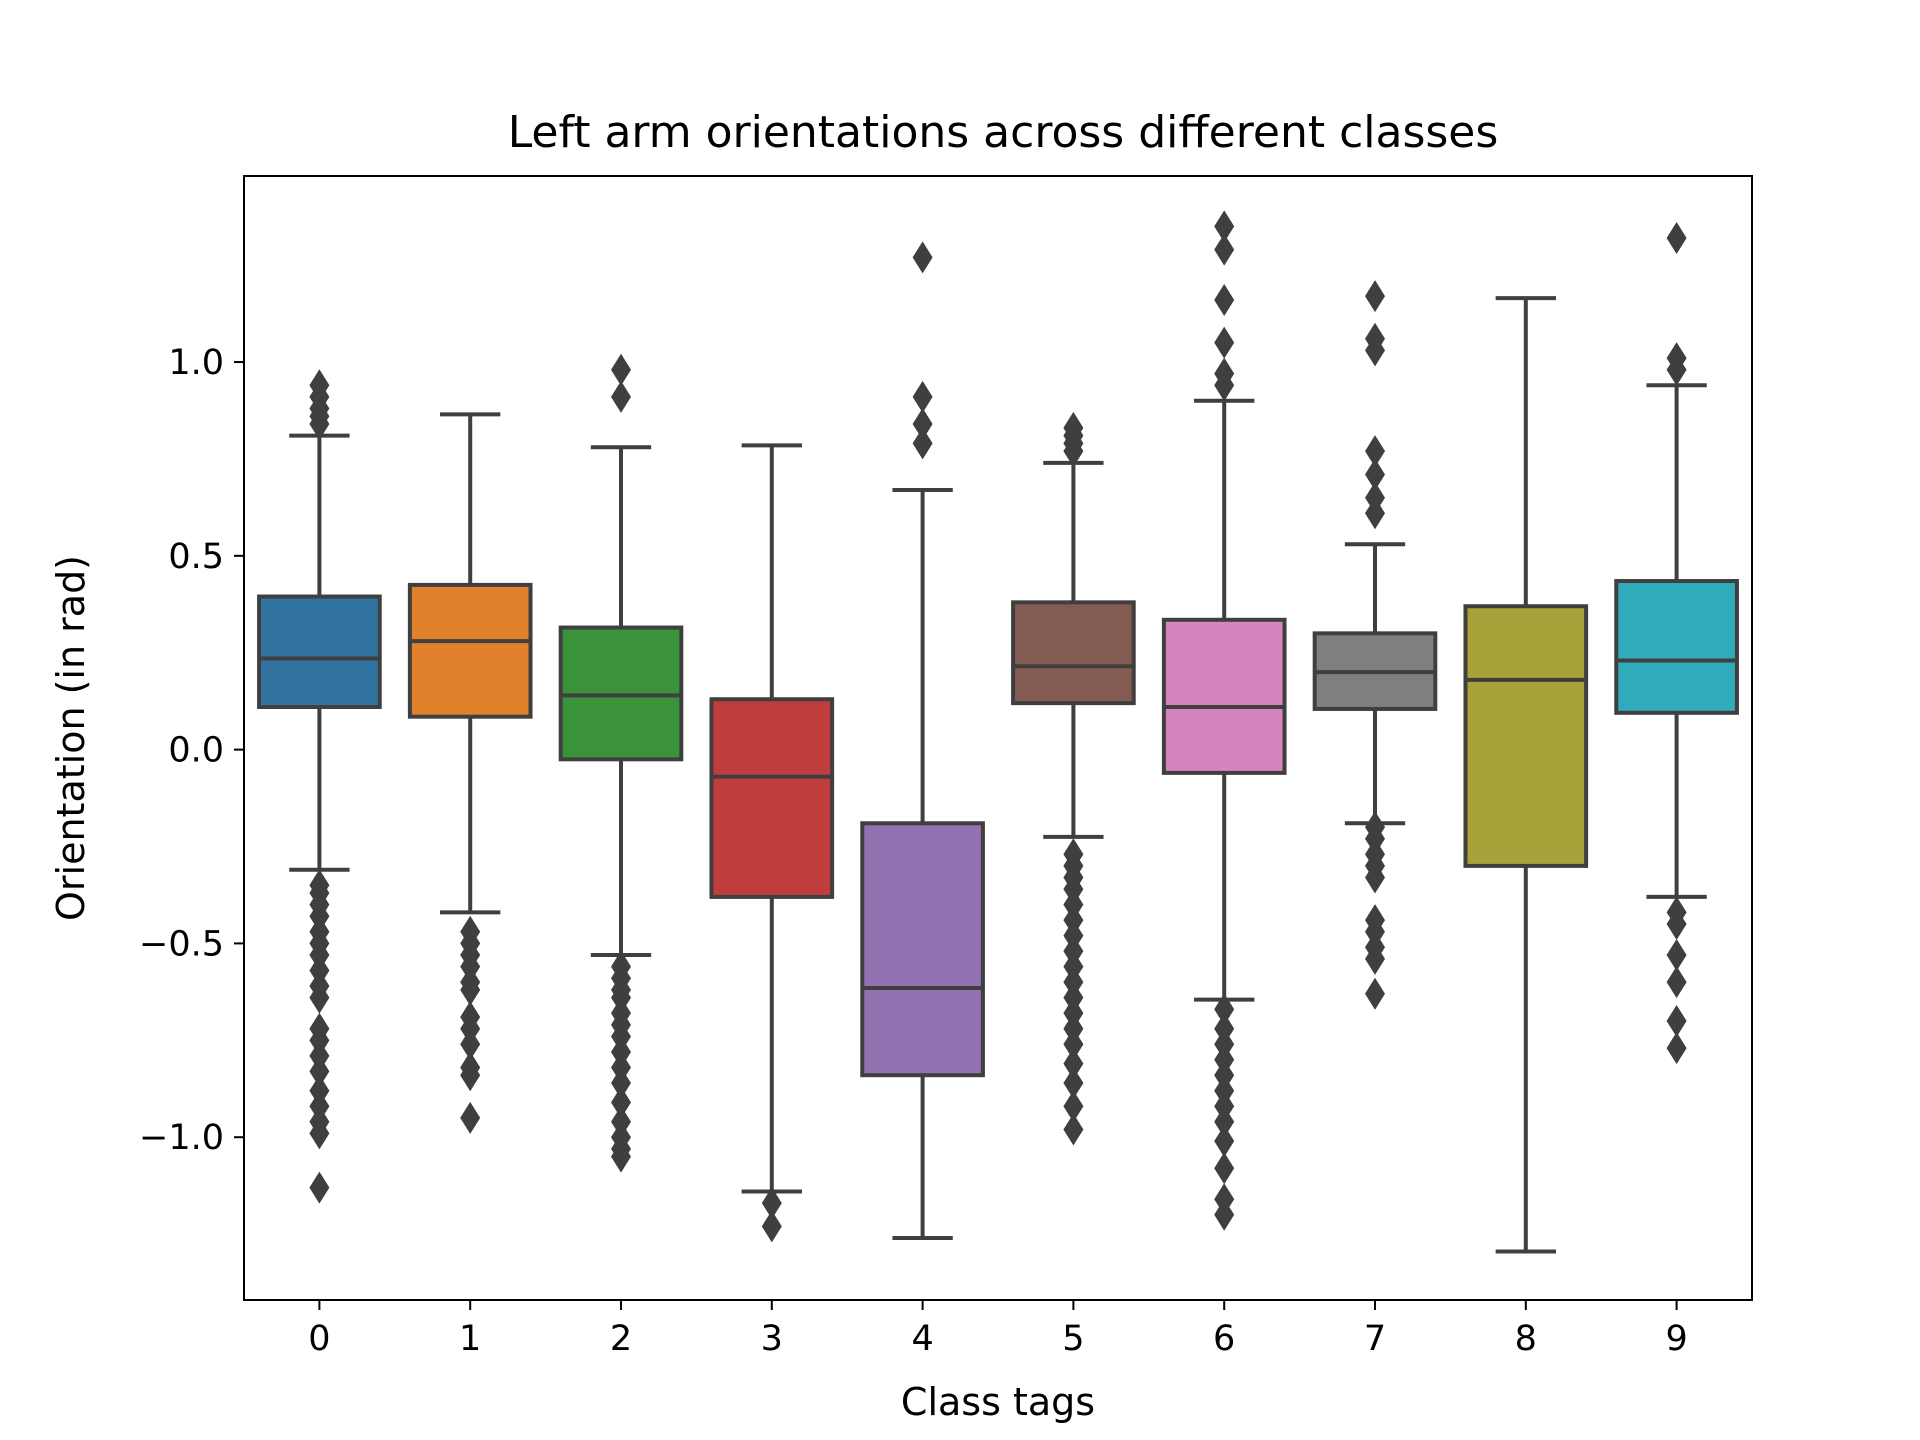  Describe the element at coordinates (1224, 1339) in the screenshot. I see `x-tick-label: 6` at that location.